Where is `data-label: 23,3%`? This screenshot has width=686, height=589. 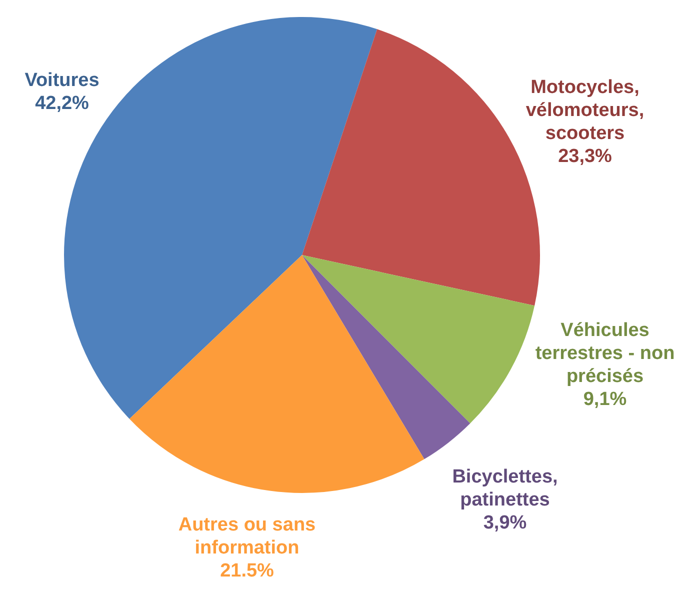
data-label: 23,3% is located at coordinates (585, 156).